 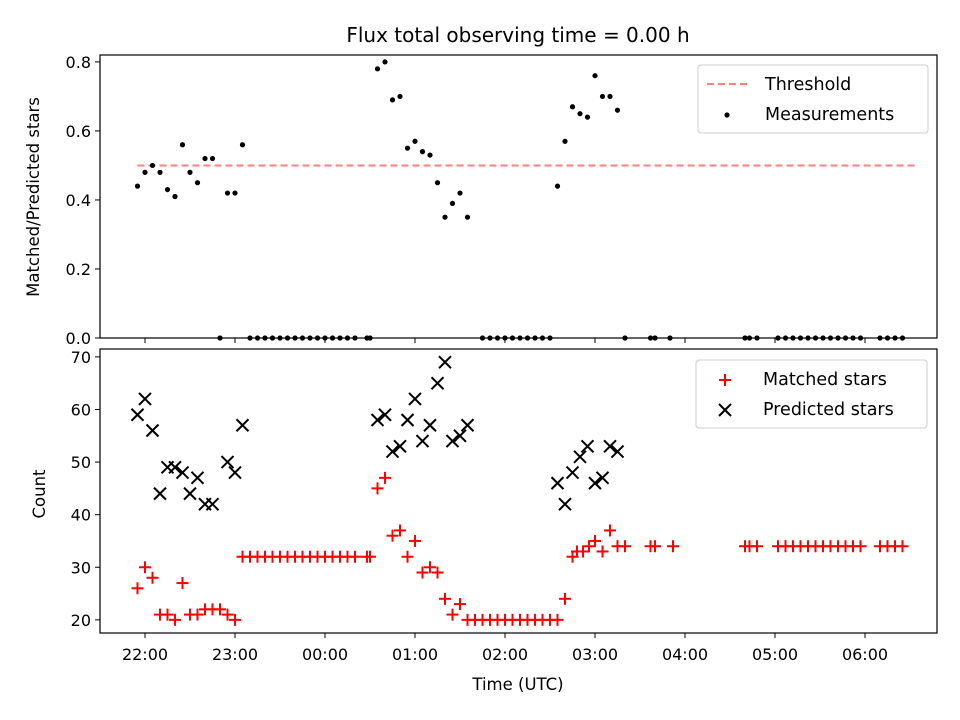 I want to click on legend-matched-label: Matched stars, so click(x=825, y=380).